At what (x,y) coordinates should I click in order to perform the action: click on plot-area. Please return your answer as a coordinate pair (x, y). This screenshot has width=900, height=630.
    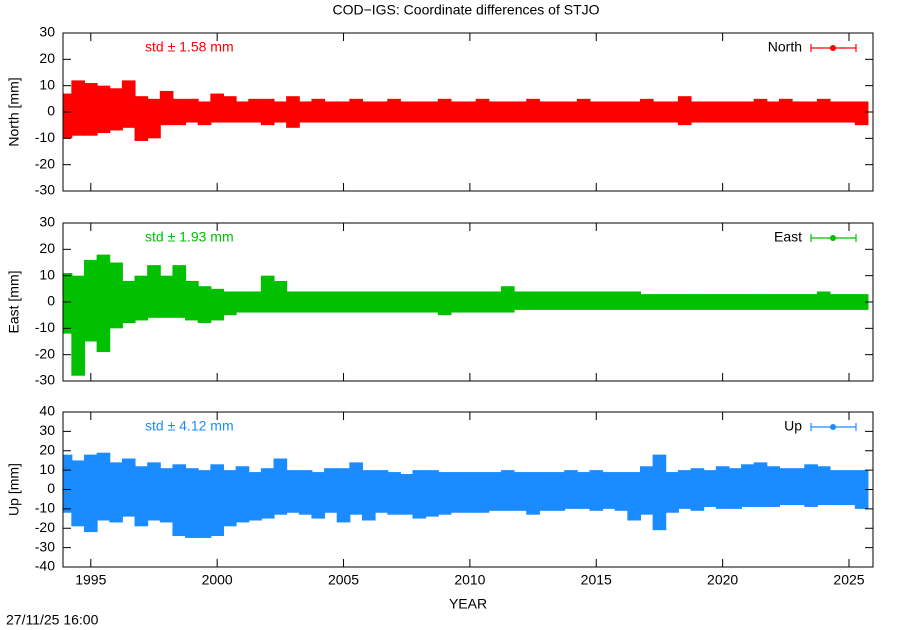
    Looking at the image, I should click on (466, 495).